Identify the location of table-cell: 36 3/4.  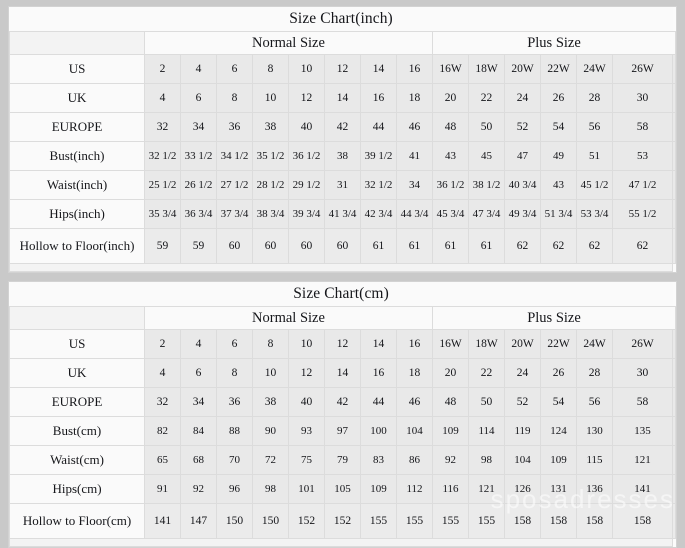
(198, 214).